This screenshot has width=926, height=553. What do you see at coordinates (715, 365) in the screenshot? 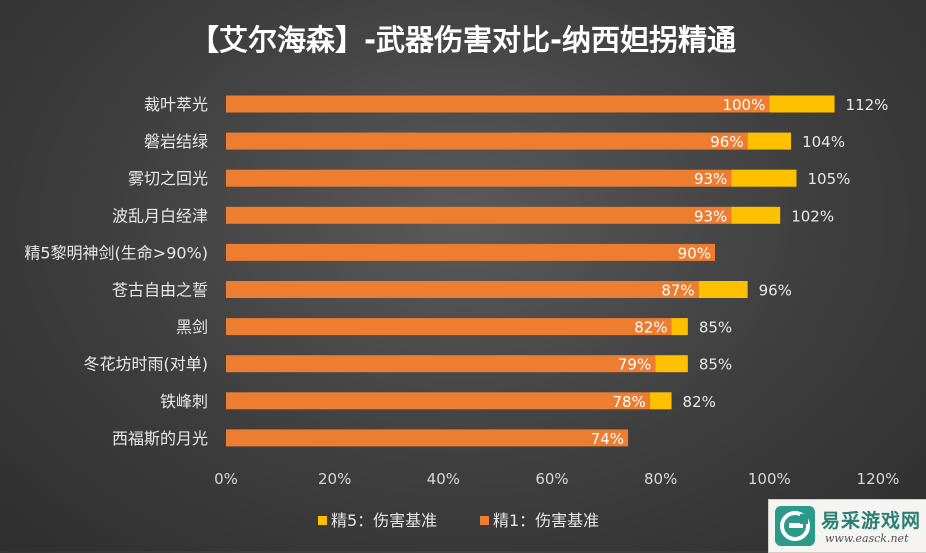
I see `data-label-r5-7: 85%` at bounding box center [715, 365].